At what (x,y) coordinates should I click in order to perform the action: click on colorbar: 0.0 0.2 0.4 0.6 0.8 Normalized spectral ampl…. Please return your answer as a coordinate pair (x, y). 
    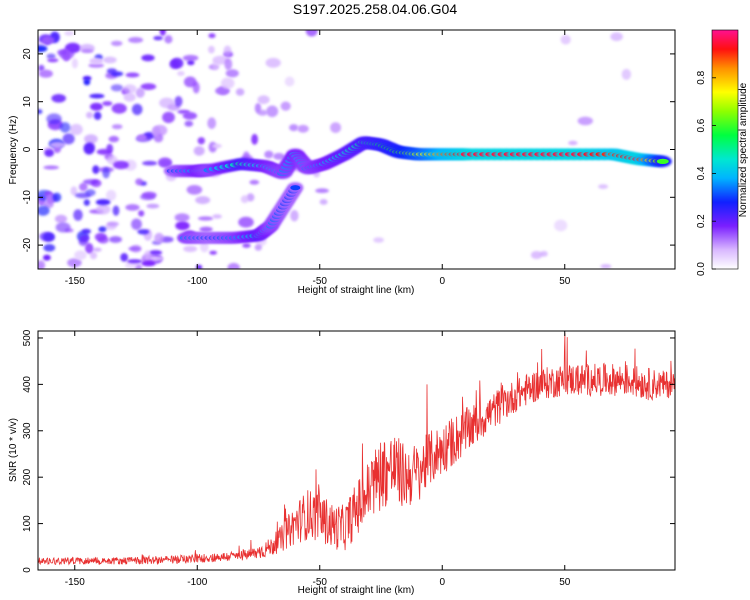
    Looking at the image, I should click on (722, 152).